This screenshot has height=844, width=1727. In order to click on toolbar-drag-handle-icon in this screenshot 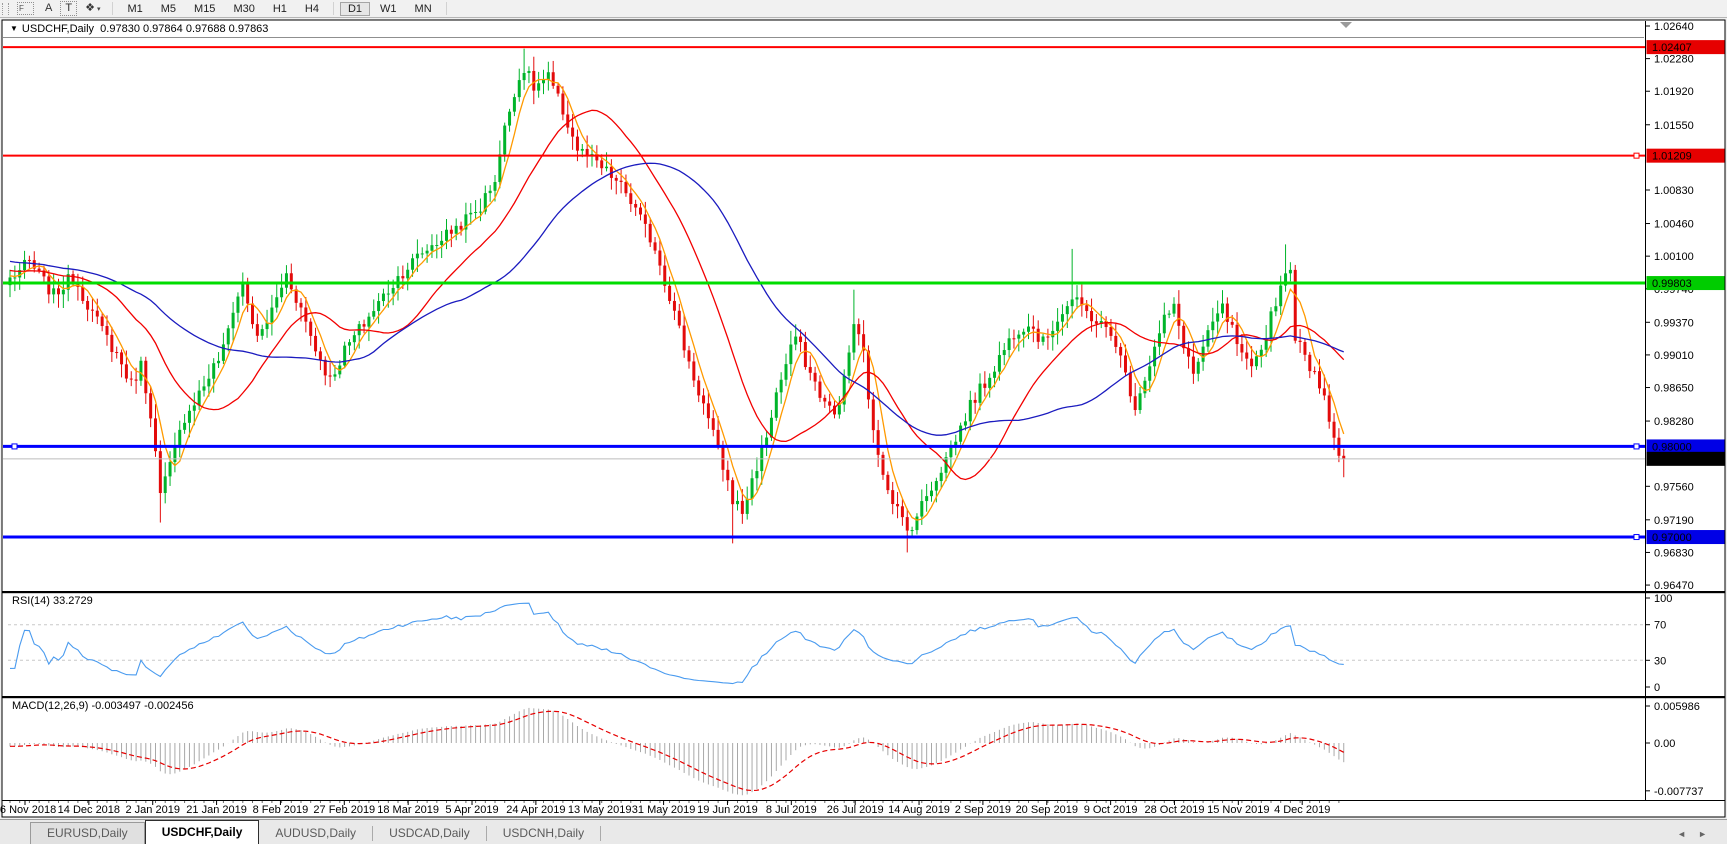, I will do `click(5, 8)`.